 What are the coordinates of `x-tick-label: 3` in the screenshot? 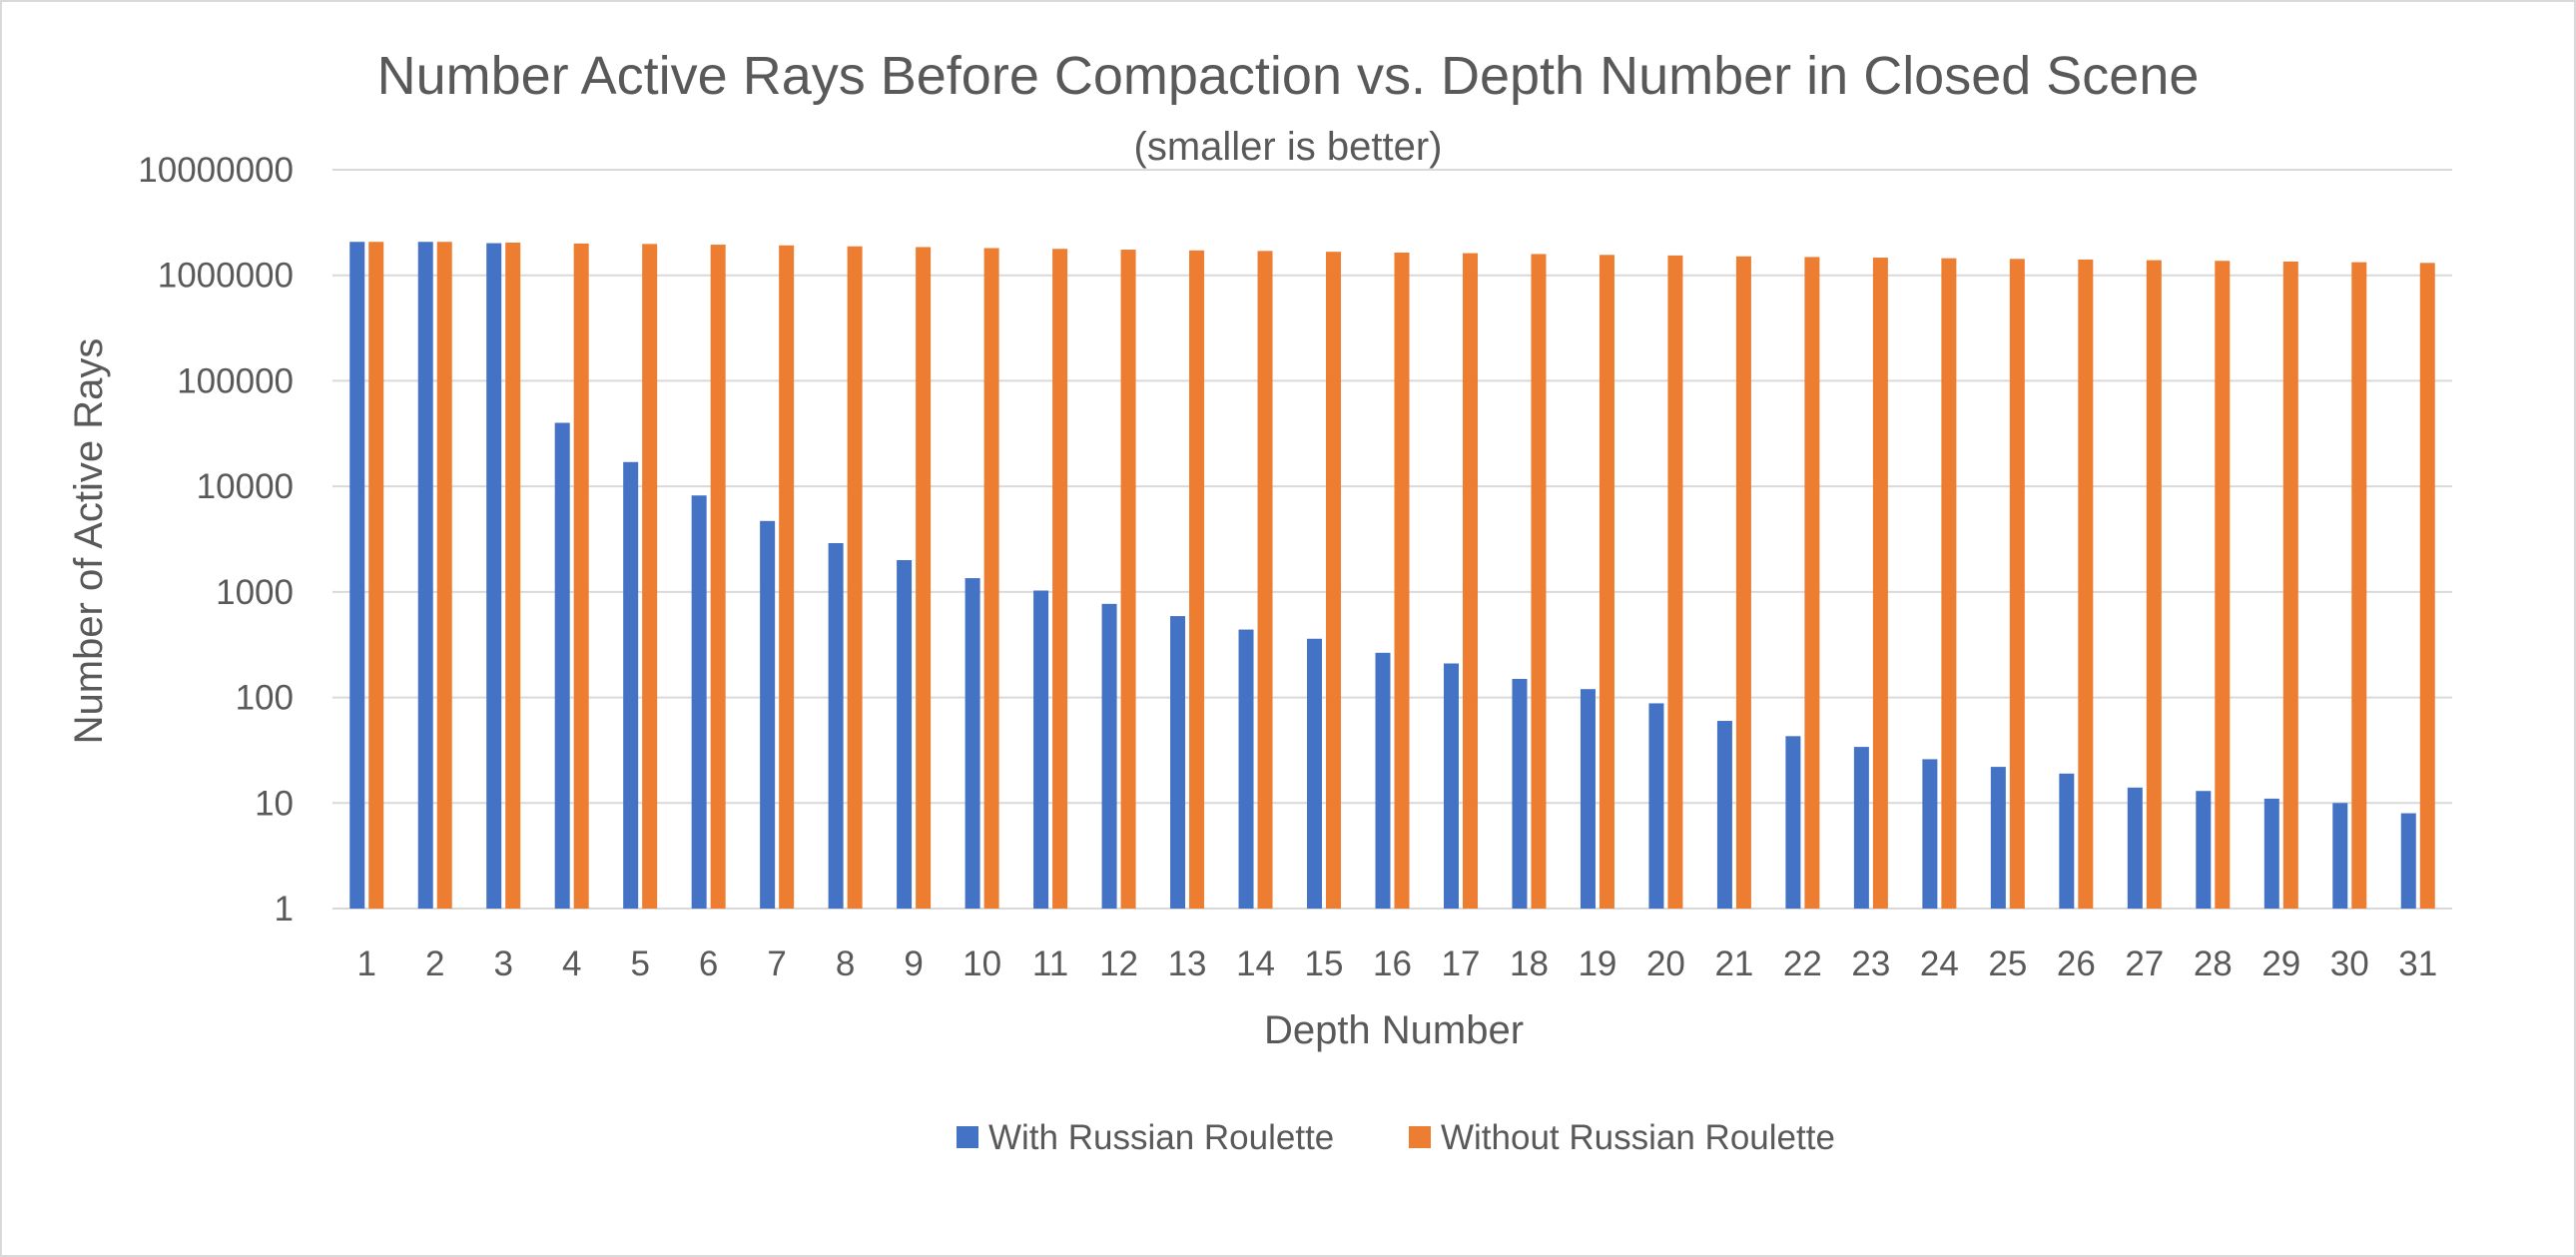 It's located at (502, 963).